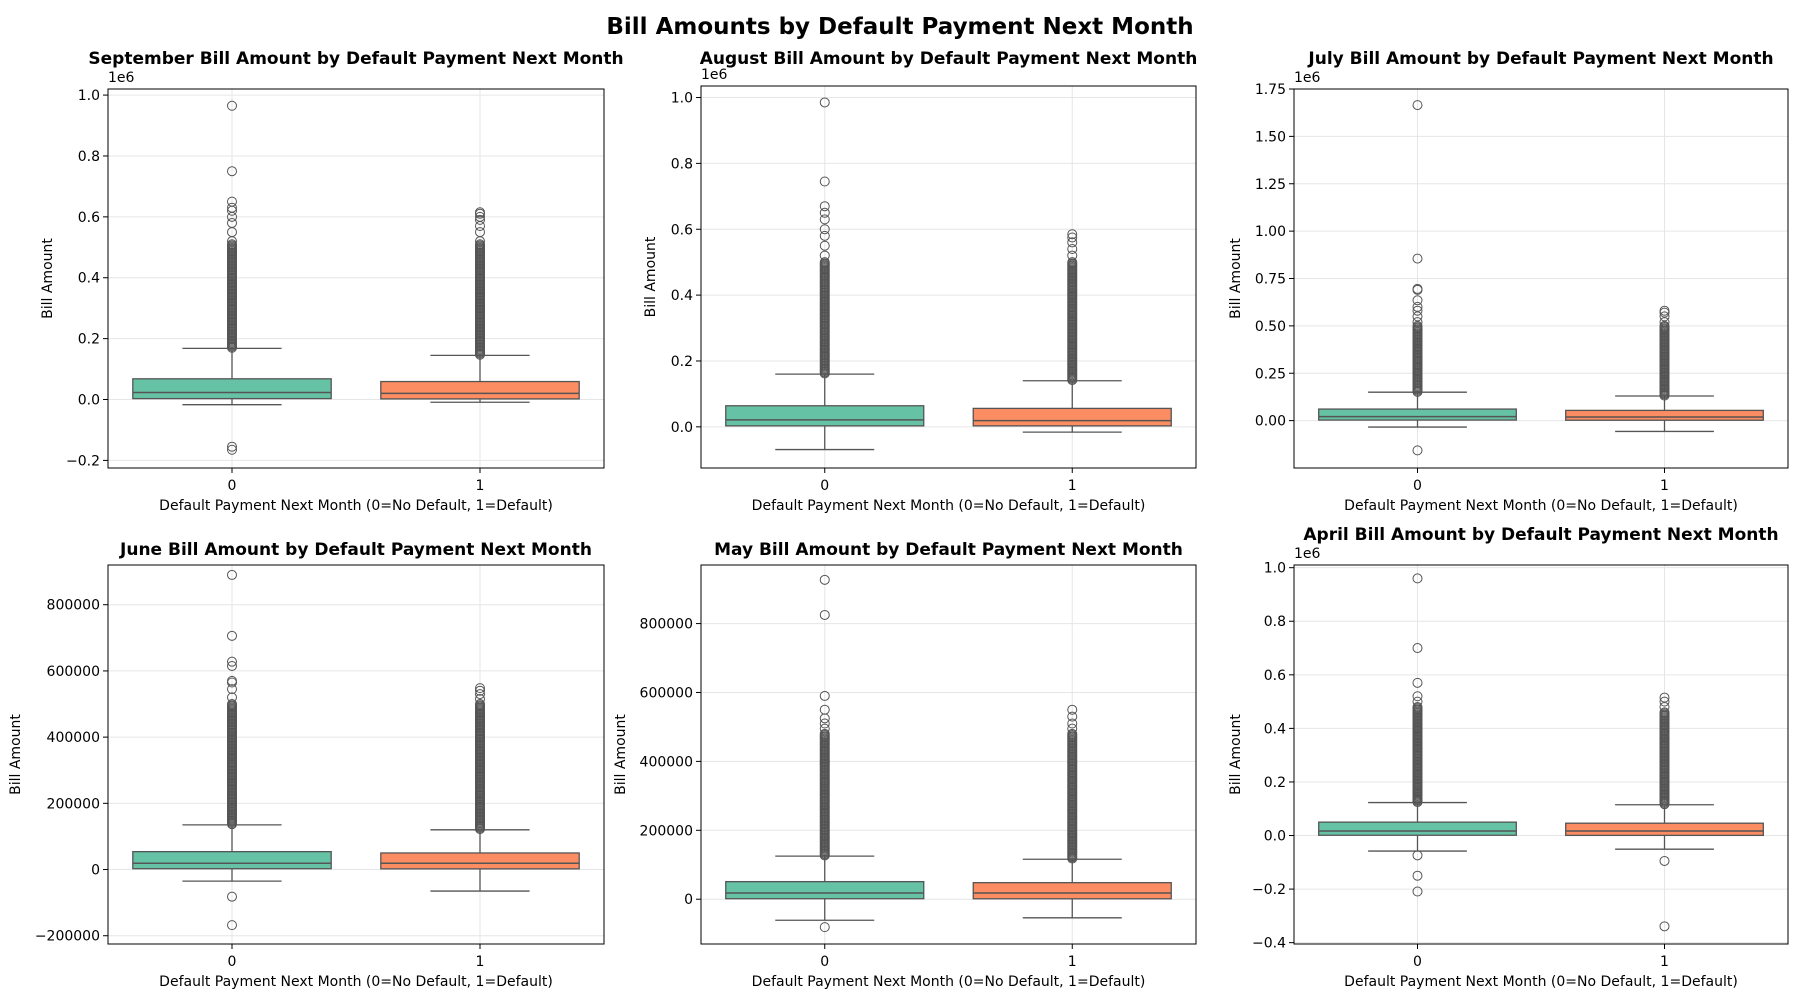 Image resolution: width=1800 pixels, height=1000 pixels. What do you see at coordinates (682, 164) in the screenshot?
I see `y-tick-label: 0.8` at bounding box center [682, 164].